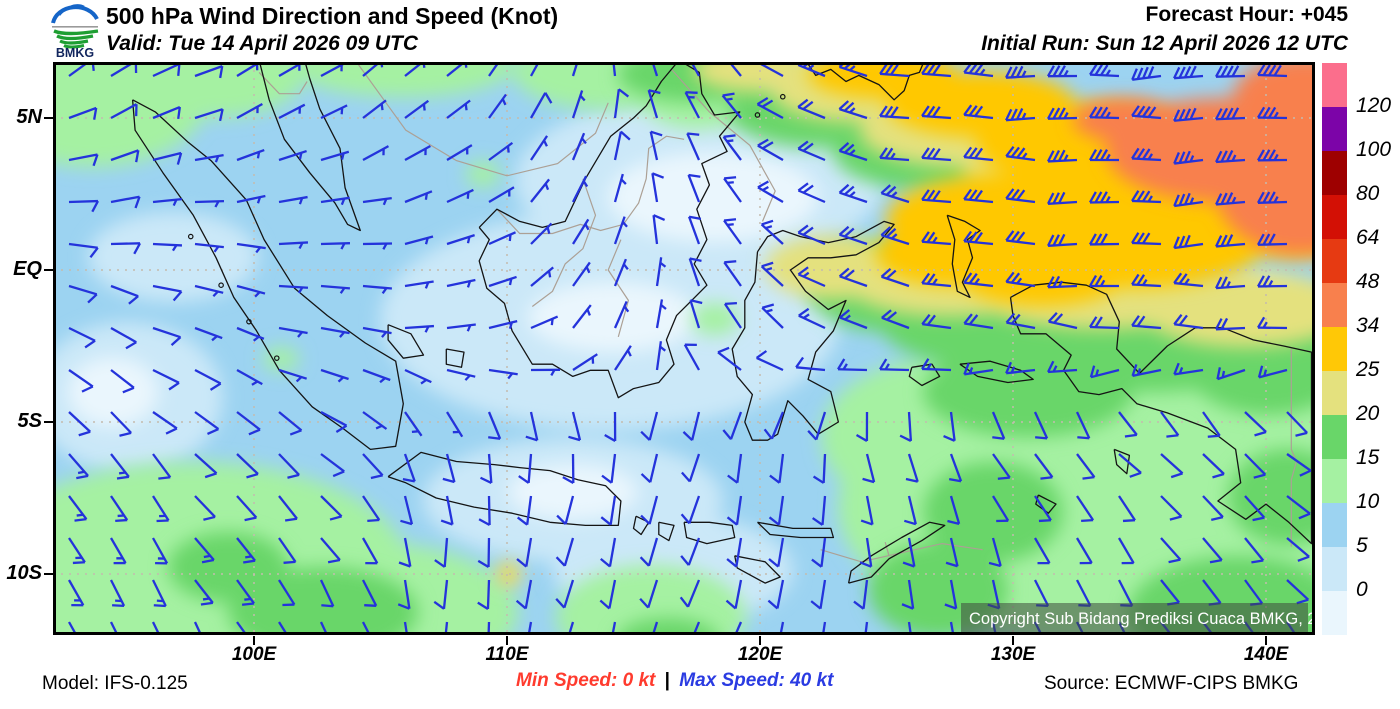 Image resolution: width=1400 pixels, height=709 pixels. I want to click on colorbar-label: 34, so click(1368, 325).